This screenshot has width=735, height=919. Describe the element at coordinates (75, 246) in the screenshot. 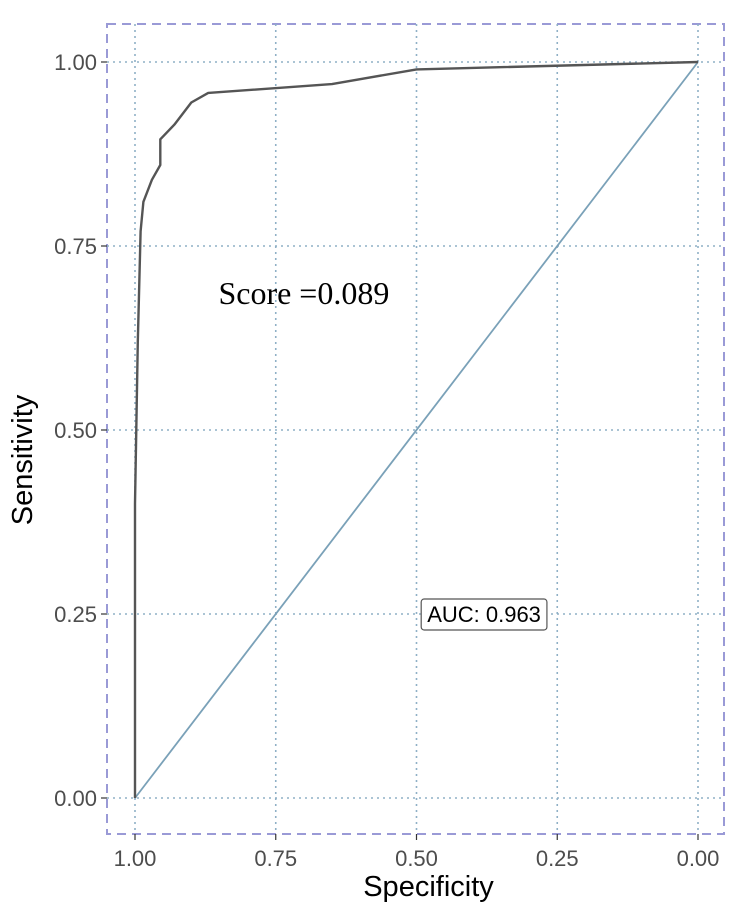

I see `y-tick-label: 0.75` at that location.